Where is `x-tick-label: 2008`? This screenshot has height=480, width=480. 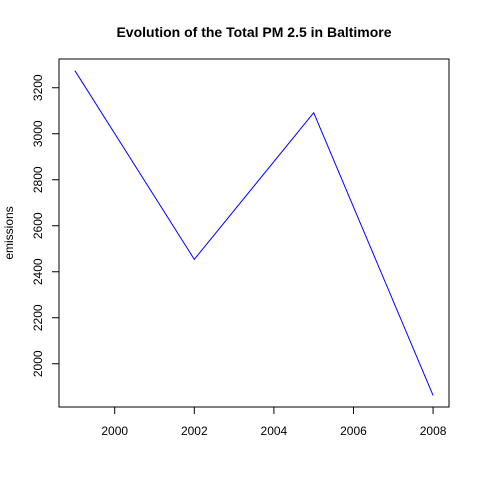 x-tick-label: 2008 is located at coordinates (433, 431).